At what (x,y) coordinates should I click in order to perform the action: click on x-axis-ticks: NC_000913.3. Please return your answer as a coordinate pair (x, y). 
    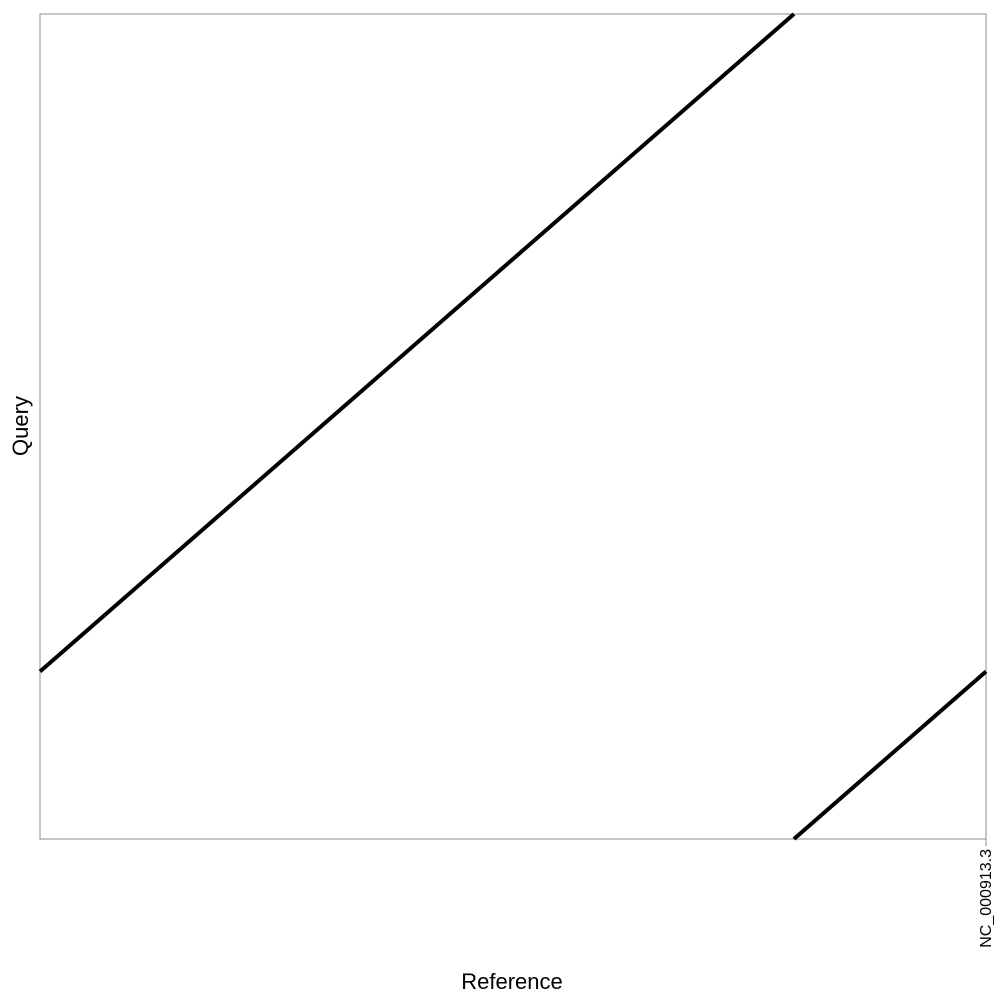
    Looking at the image, I should click on (986, 893).